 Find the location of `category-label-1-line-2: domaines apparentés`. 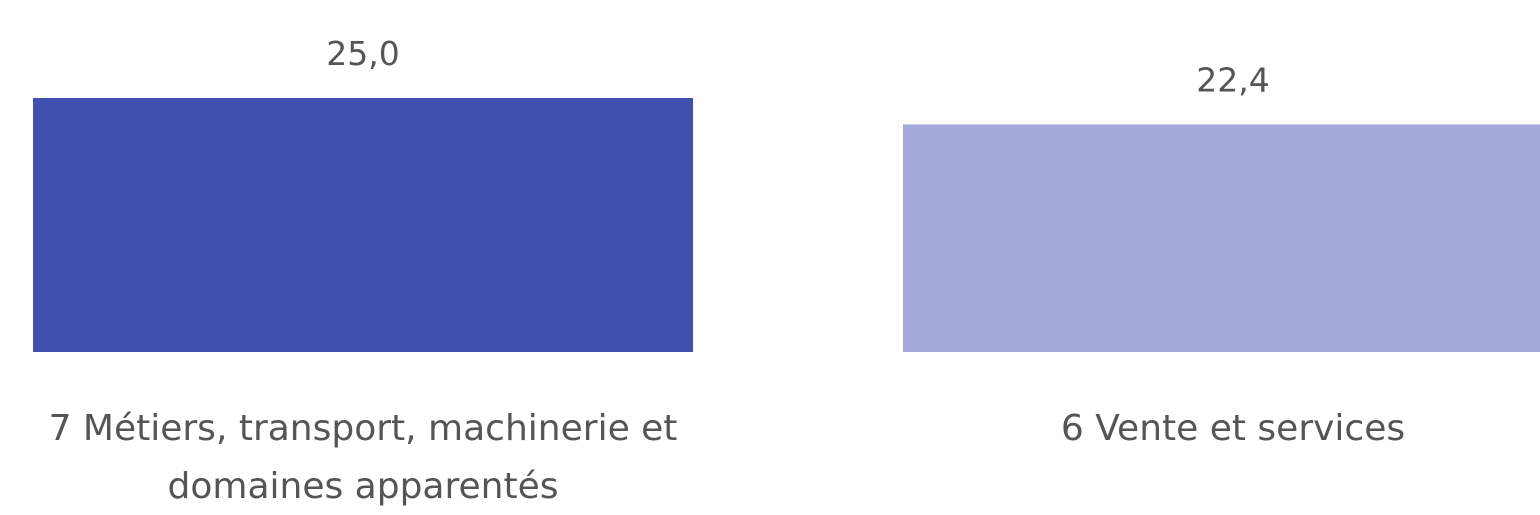

category-label-1-line-2: domaines apparentés is located at coordinates (363, 486).